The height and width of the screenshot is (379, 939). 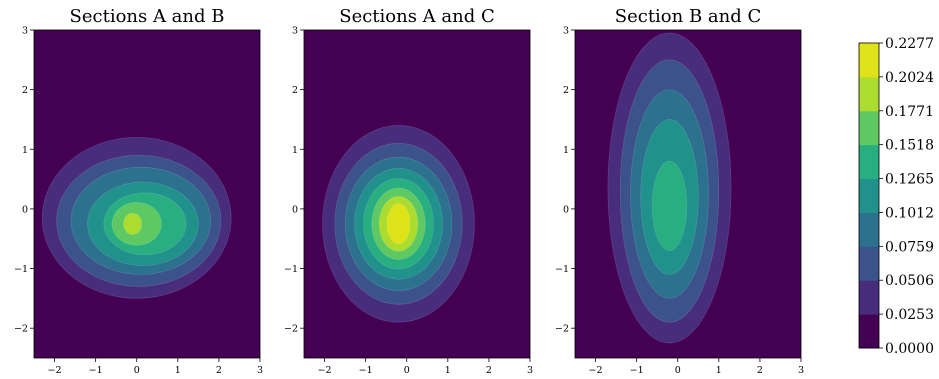 What do you see at coordinates (909, 349) in the screenshot?
I see `colorbar-tick-label: 0.0000` at bounding box center [909, 349].